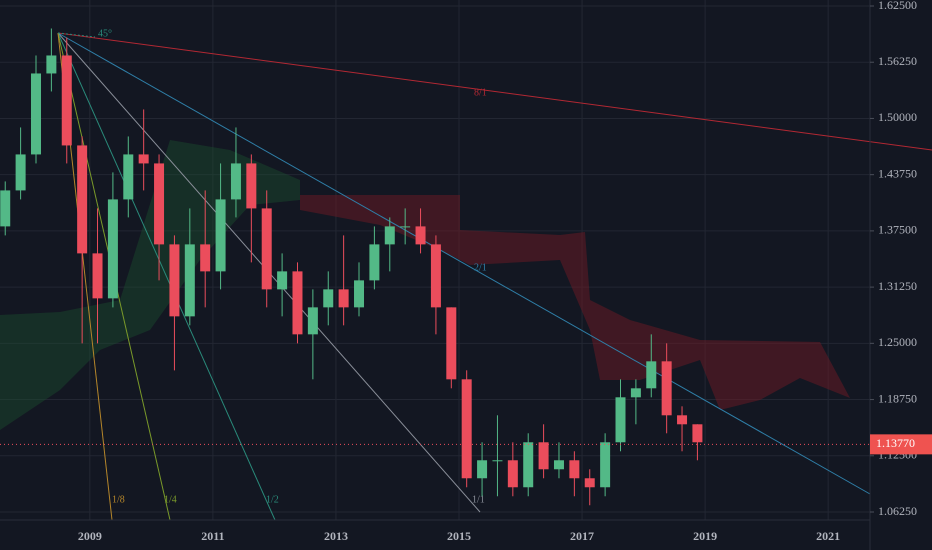 The image size is (932, 550). Describe the element at coordinates (897, 61) in the screenshot. I see `y-tick-label: 1.56250` at that location.